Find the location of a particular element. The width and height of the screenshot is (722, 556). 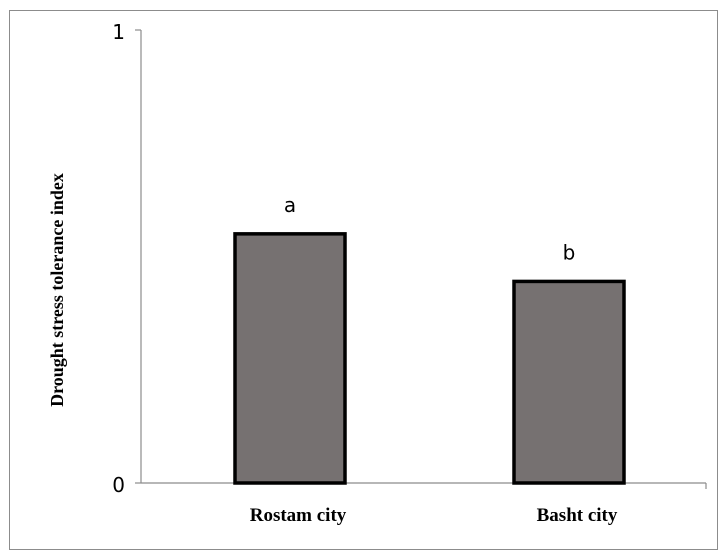

y-axis-label: Drought stress tolerance index is located at coordinates (57, 290).